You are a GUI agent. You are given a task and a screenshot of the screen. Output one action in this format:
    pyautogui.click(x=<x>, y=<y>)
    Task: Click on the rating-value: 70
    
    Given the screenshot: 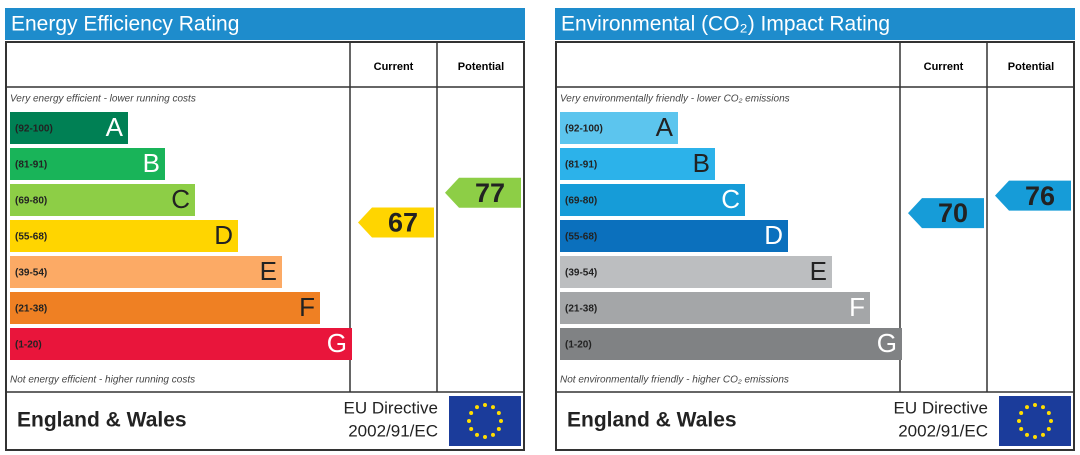 What is the action you would take?
    pyautogui.click(x=953, y=213)
    